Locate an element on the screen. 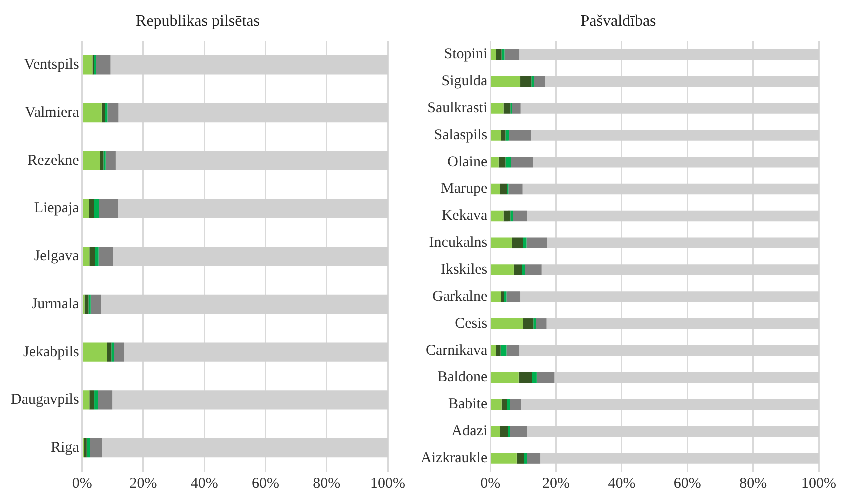  y-tick-label: Garkalne is located at coordinates (460, 296).